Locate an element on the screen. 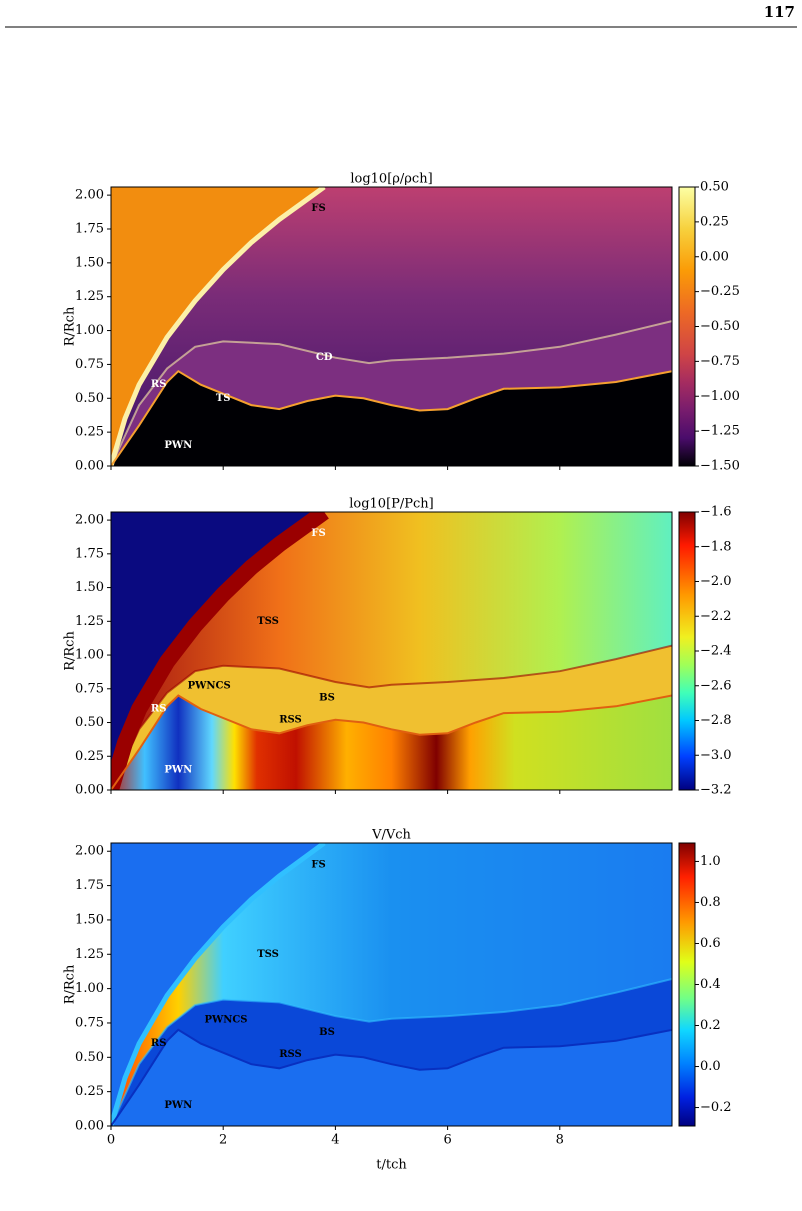 The image size is (802, 1211). colorbar-tick-label: 0.0 is located at coordinates (710, 1066).